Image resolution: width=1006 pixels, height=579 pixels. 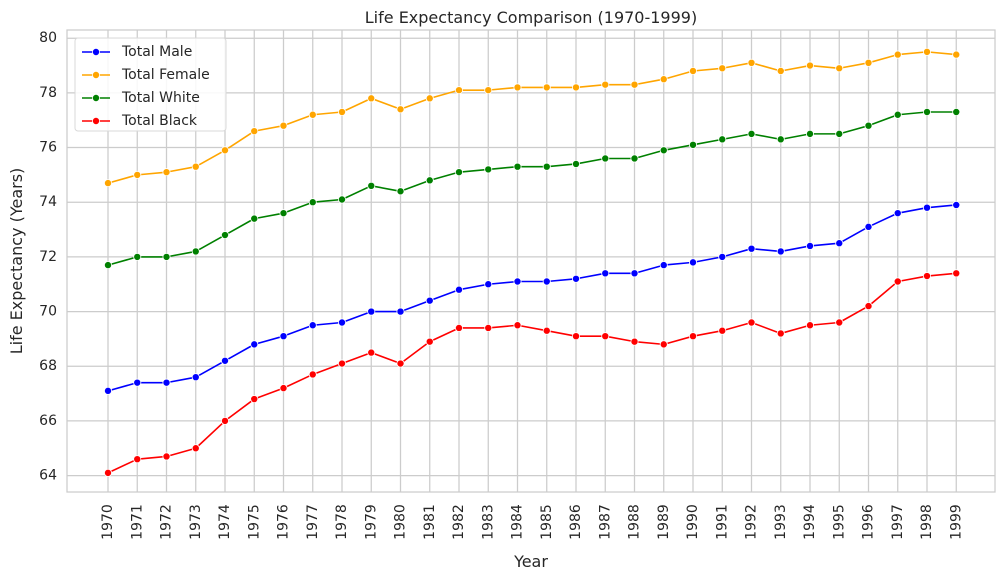 I want to click on y-tick-label: 80, so click(x=48, y=38).